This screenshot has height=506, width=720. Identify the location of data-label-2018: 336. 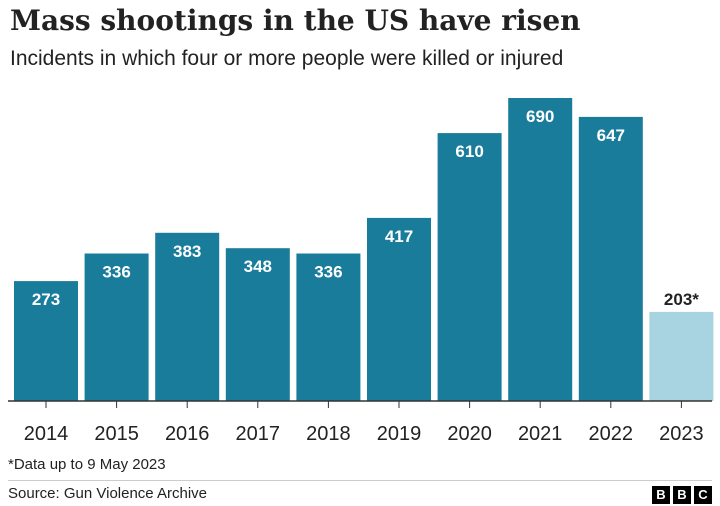
(328, 272).